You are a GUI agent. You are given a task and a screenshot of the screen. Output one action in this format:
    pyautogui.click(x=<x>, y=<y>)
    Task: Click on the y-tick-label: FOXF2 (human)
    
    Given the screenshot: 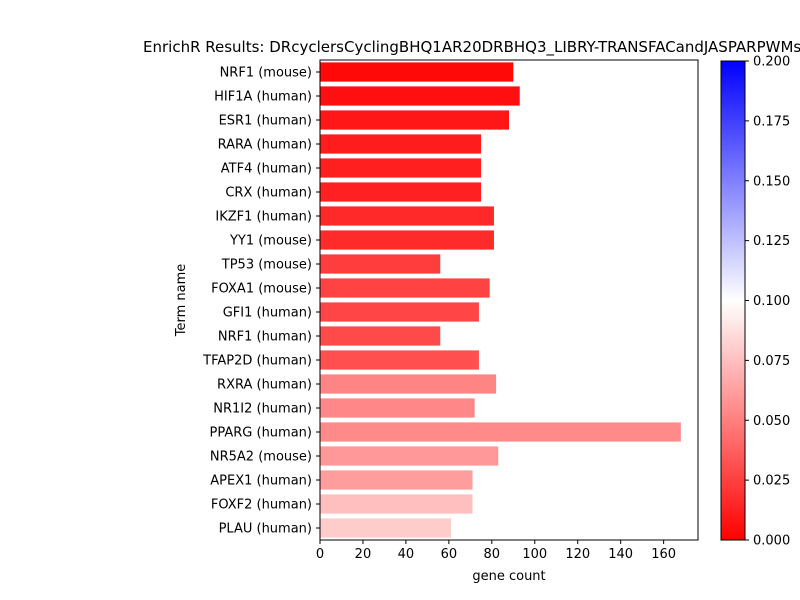 What is the action you would take?
    pyautogui.click(x=261, y=505)
    